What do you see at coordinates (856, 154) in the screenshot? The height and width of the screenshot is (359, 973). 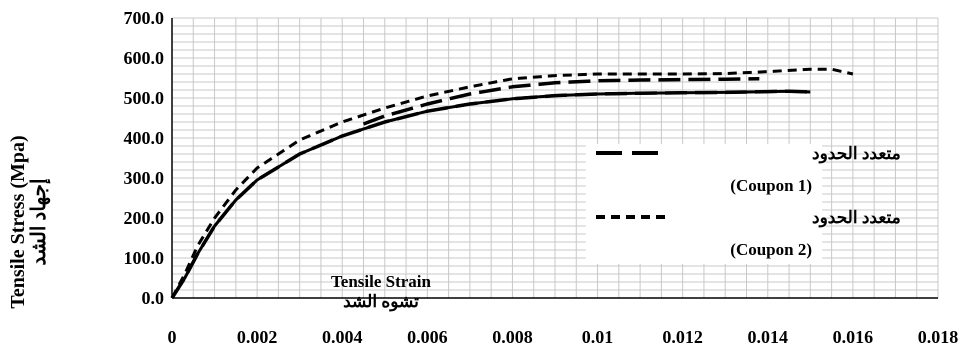 I see `legend-label-coupon-1-ar: متعدد الحدود` at bounding box center [856, 154].